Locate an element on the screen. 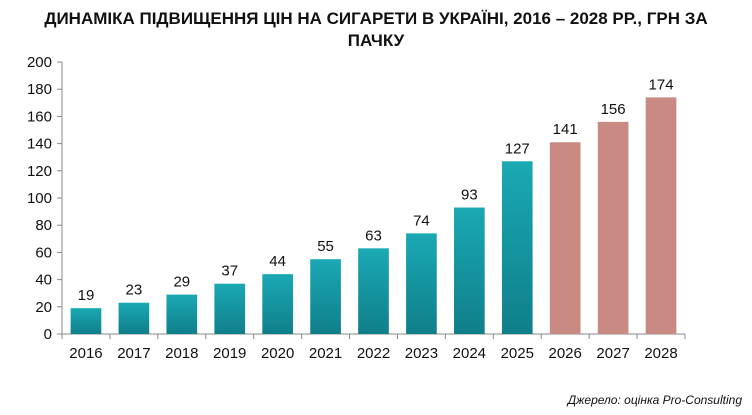 The image size is (752, 415). x-tick-label: 2023 is located at coordinates (421, 353).